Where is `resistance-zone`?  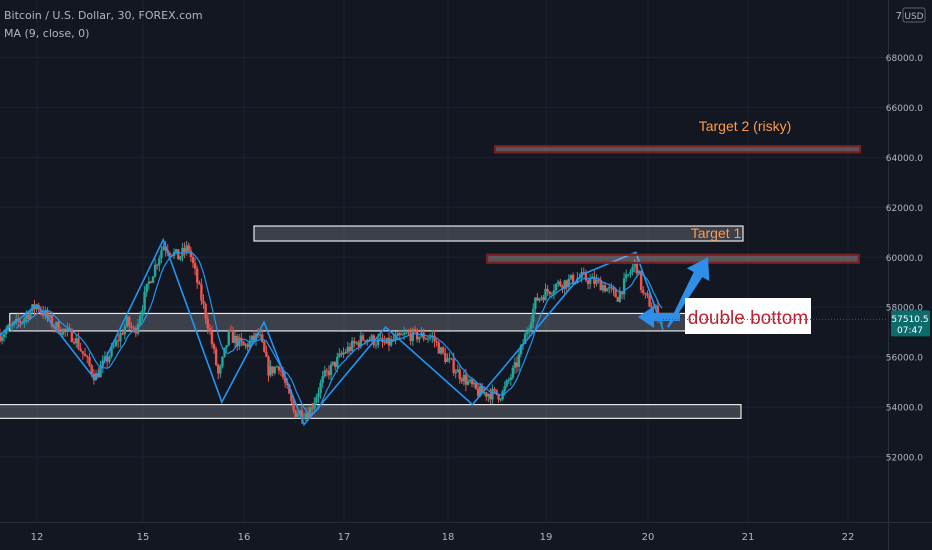
resistance-zone is located at coordinates (498, 233).